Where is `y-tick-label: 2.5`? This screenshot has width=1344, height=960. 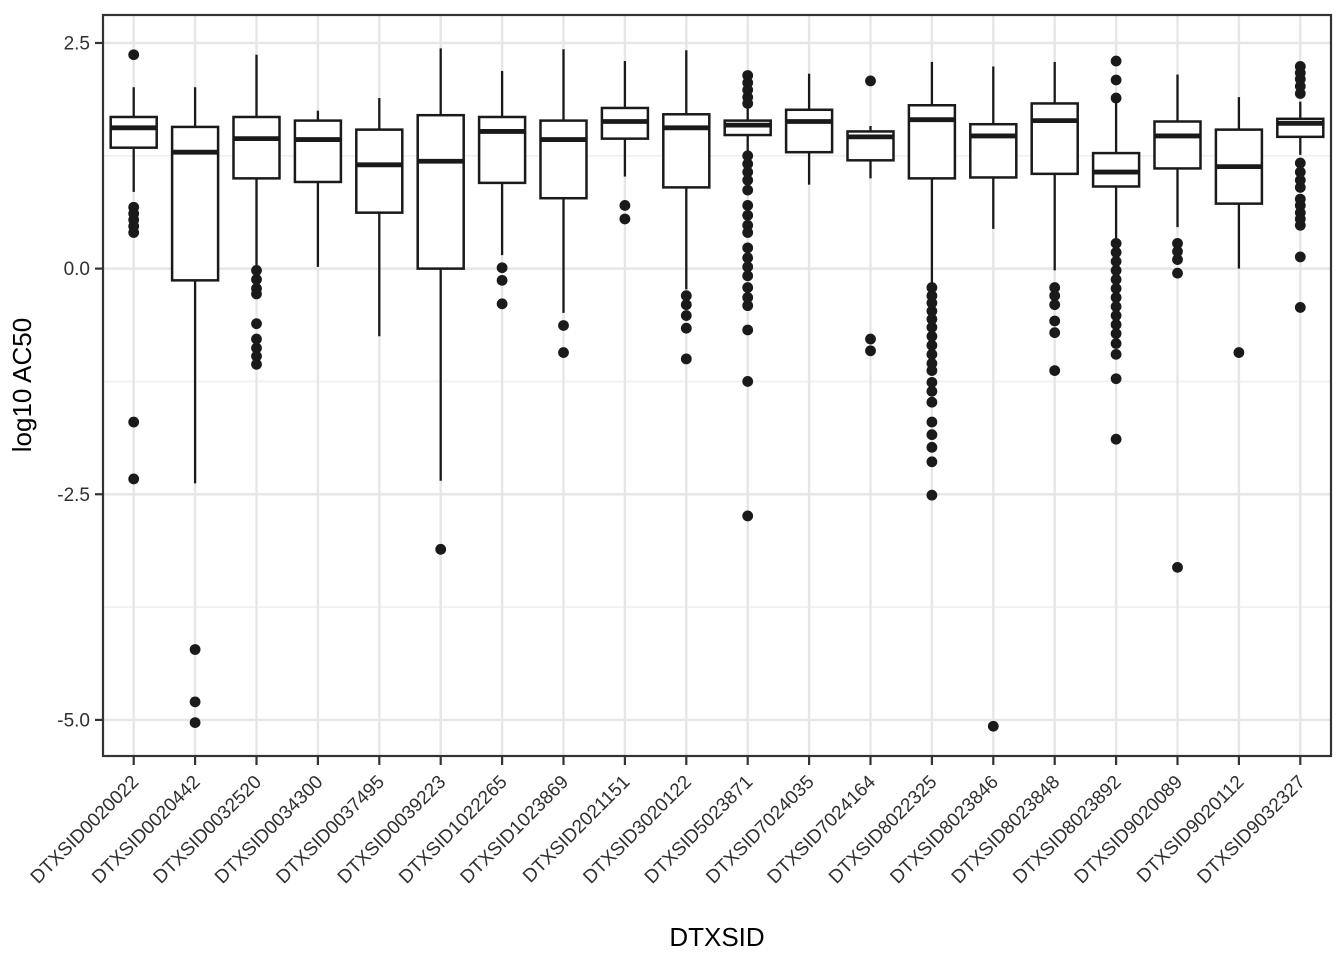 y-tick-label: 2.5 is located at coordinates (77, 43).